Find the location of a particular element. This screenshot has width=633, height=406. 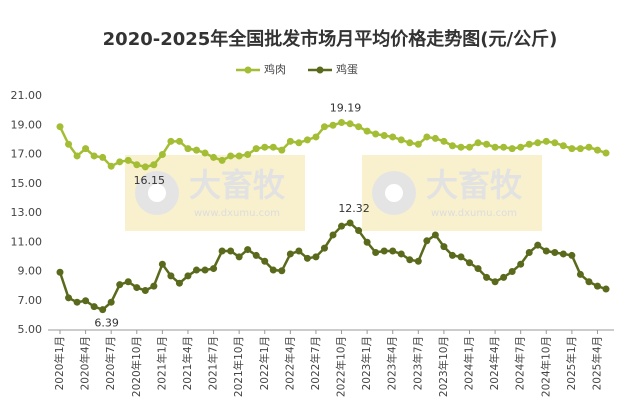

y-tick-label: 17.00 is located at coordinates (27, 154).